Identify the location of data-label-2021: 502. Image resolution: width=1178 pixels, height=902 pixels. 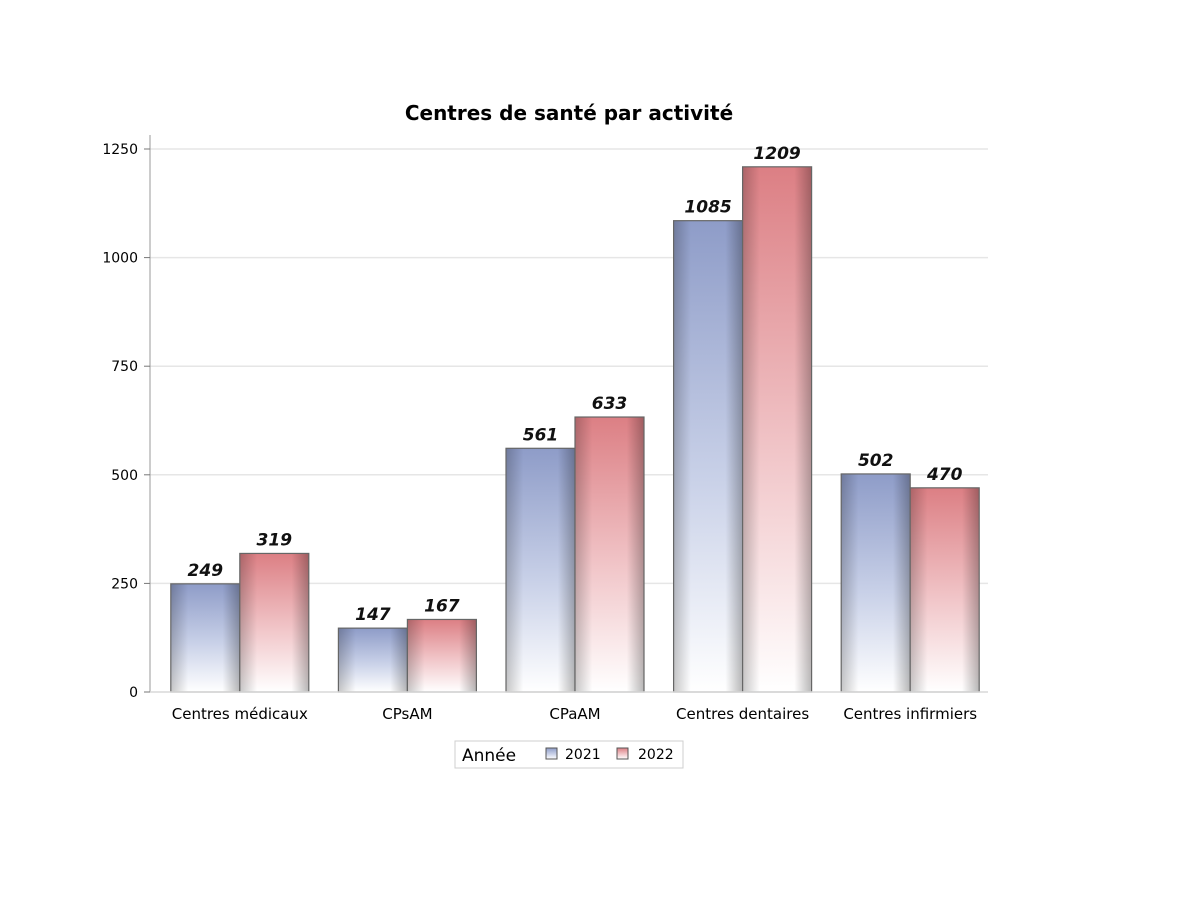
(876, 461).